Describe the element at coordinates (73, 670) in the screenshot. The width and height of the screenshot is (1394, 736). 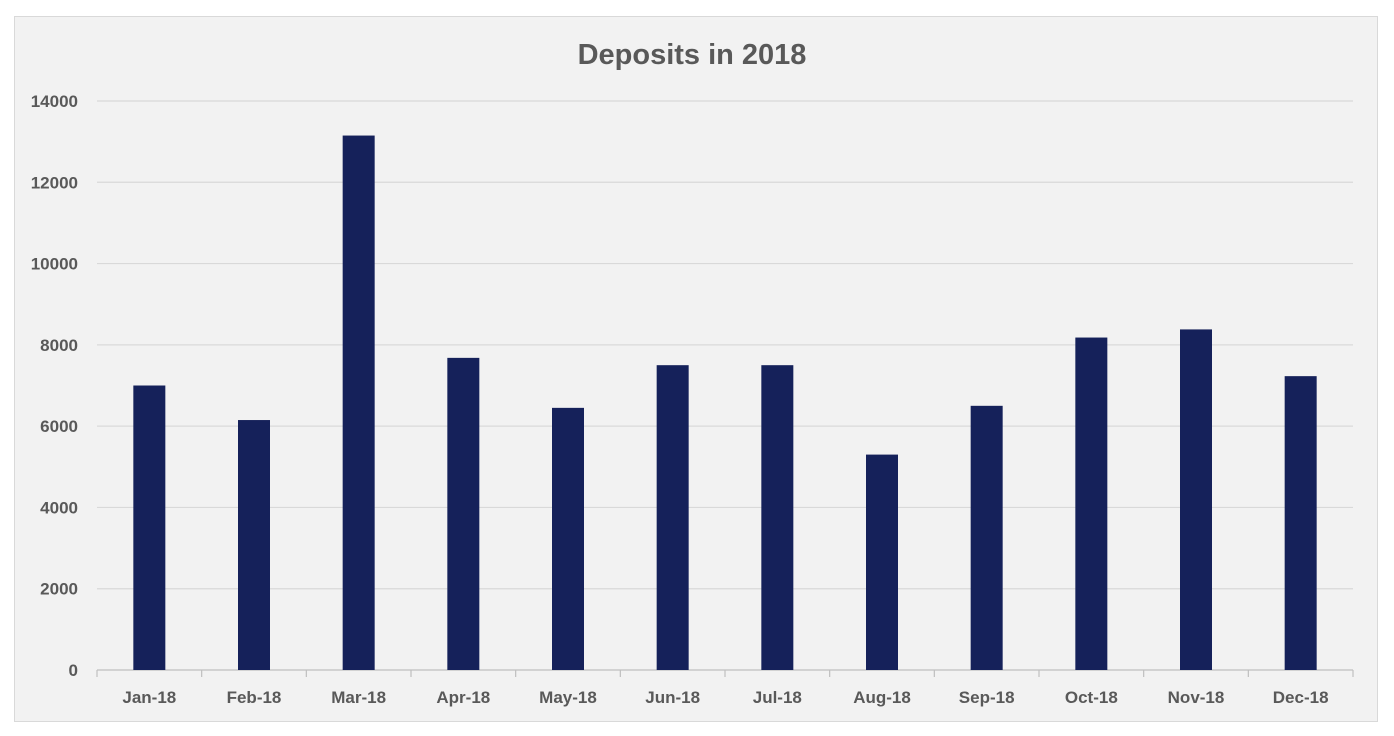
I see `y-tick-label-0: 0` at that location.